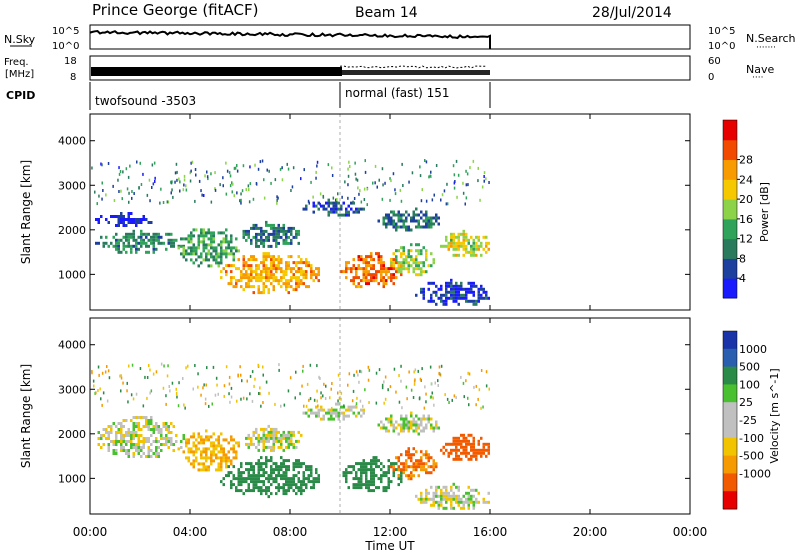  I want to click on power-colorbar-tick-label: 8, so click(742, 258).